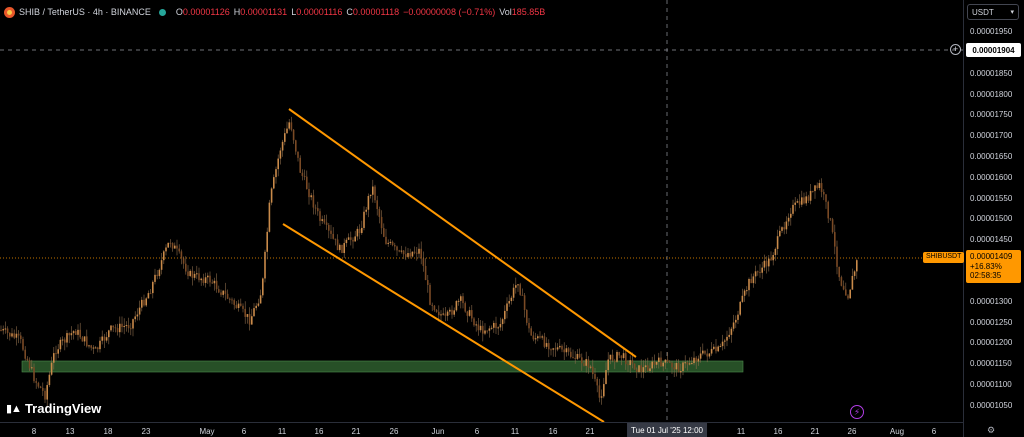 Image resolution: width=1024 pixels, height=437 pixels. What do you see at coordinates (53, 408) in the screenshot?
I see `tradingview-logo: ▮▲ TradingView` at bounding box center [53, 408].